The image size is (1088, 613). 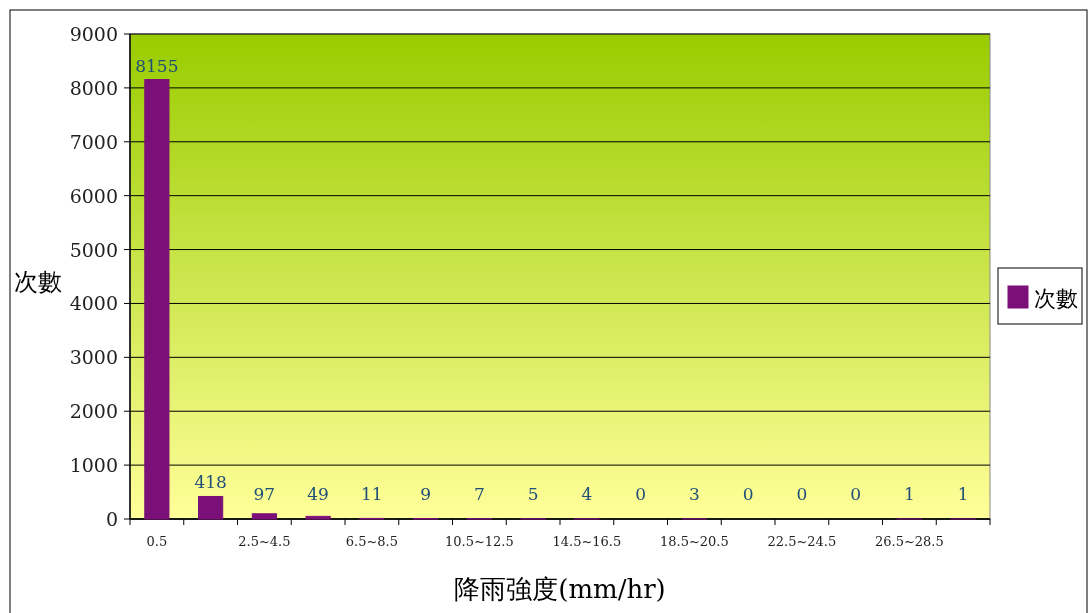 I want to click on y-tick-label: 6000, so click(x=93, y=195).